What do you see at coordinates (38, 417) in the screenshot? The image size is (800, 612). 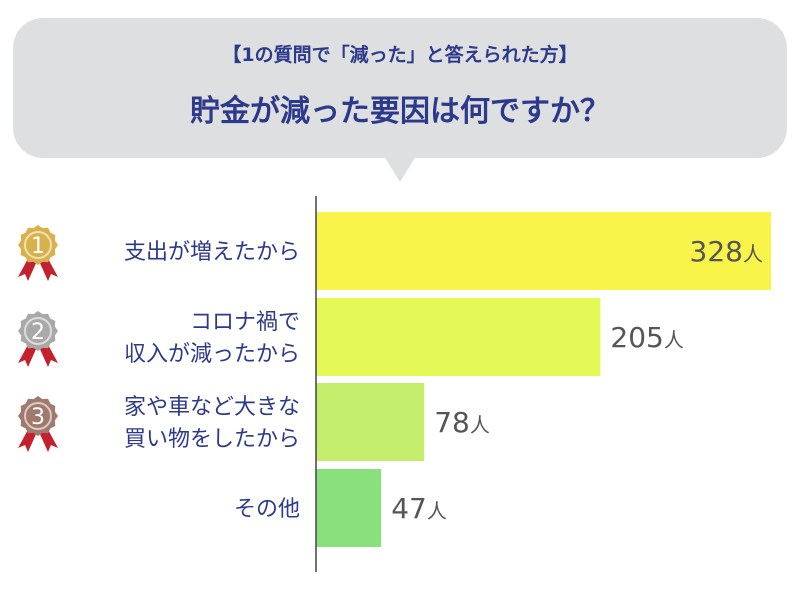 I see `rank-number: 3` at bounding box center [38, 417].